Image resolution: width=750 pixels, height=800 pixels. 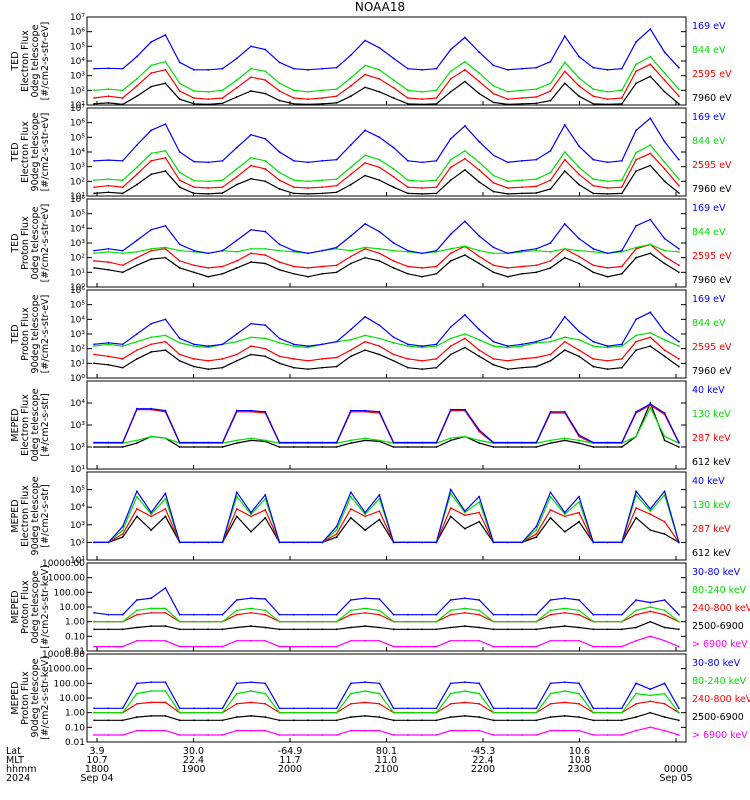 I want to click on legend-entry: 30-80 keV, so click(x=716, y=663).